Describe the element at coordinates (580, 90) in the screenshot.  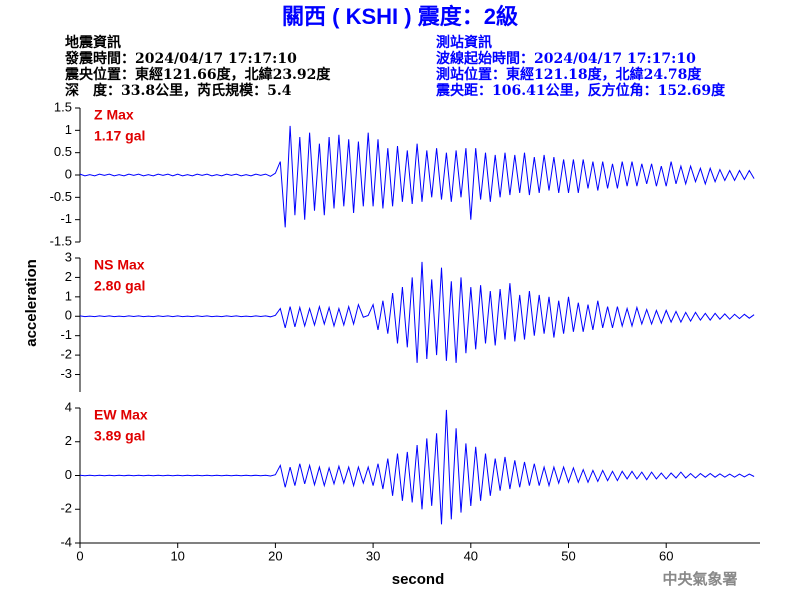
I see `info-right: 震央距：106.41公里，反方位角：152.69度` at that location.